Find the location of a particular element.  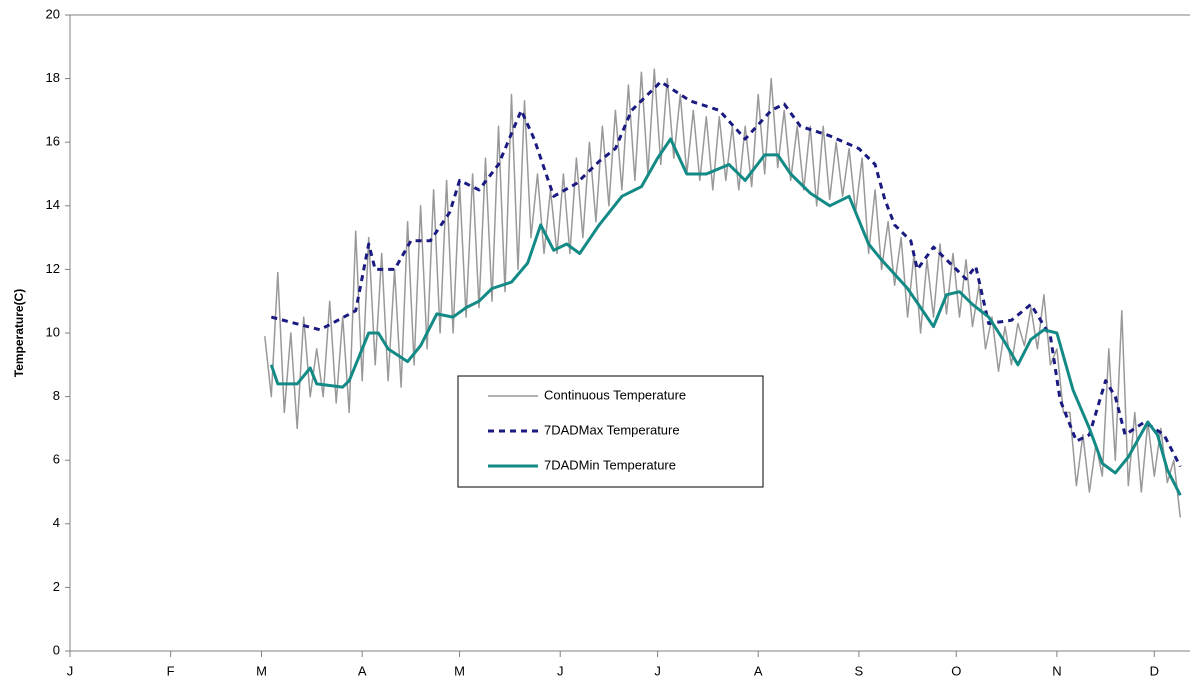

y-tick-label: 10 is located at coordinates (53, 331).